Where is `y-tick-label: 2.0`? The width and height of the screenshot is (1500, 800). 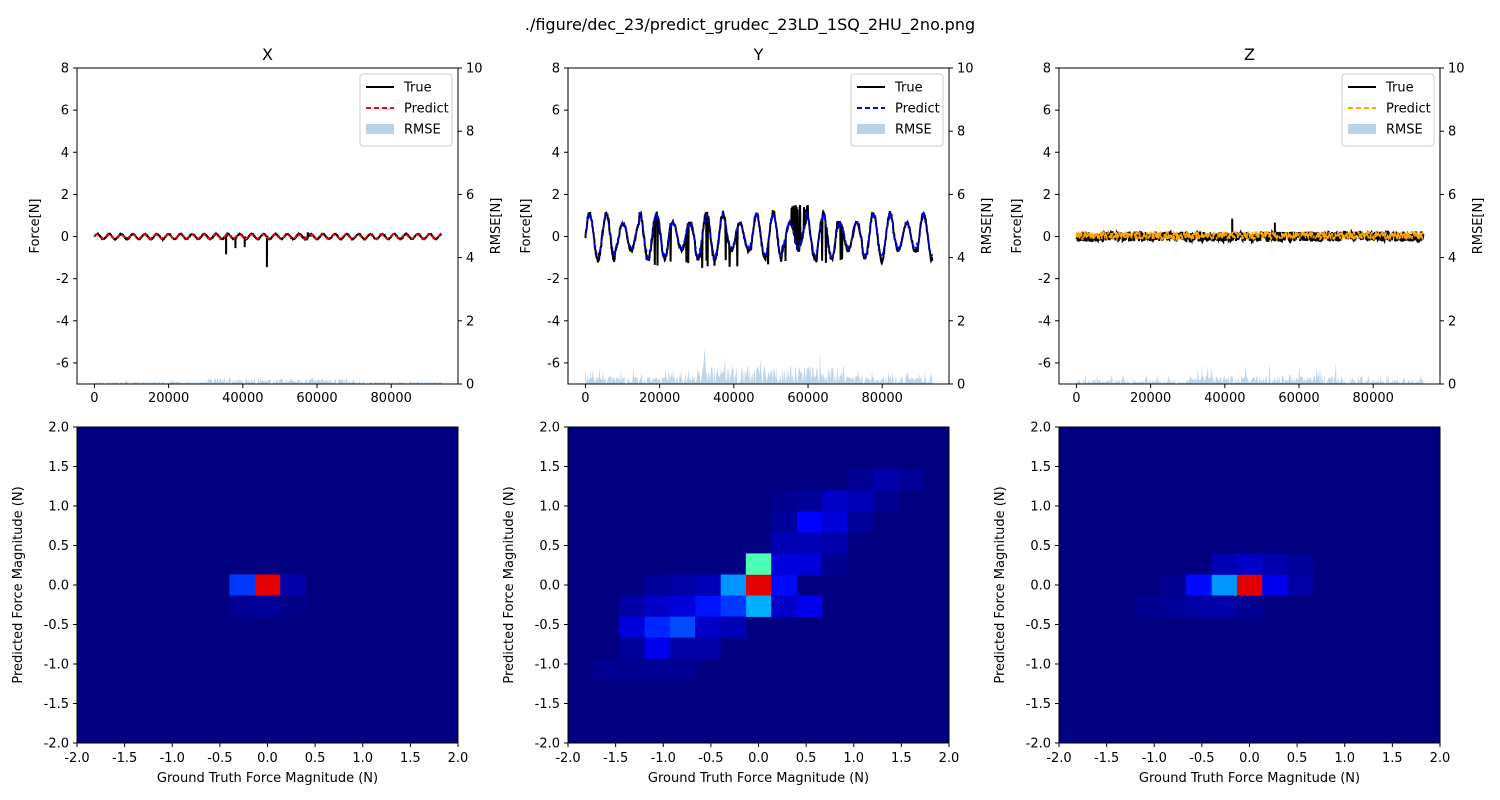 y-tick-label: 2.0 is located at coordinates (1040, 428).